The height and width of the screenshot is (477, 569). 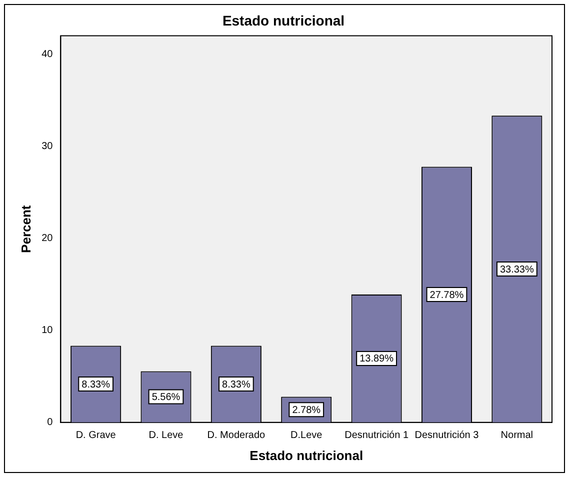 What do you see at coordinates (517, 270) in the screenshot?
I see `data-label: 33.33%` at bounding box center [517, 270].